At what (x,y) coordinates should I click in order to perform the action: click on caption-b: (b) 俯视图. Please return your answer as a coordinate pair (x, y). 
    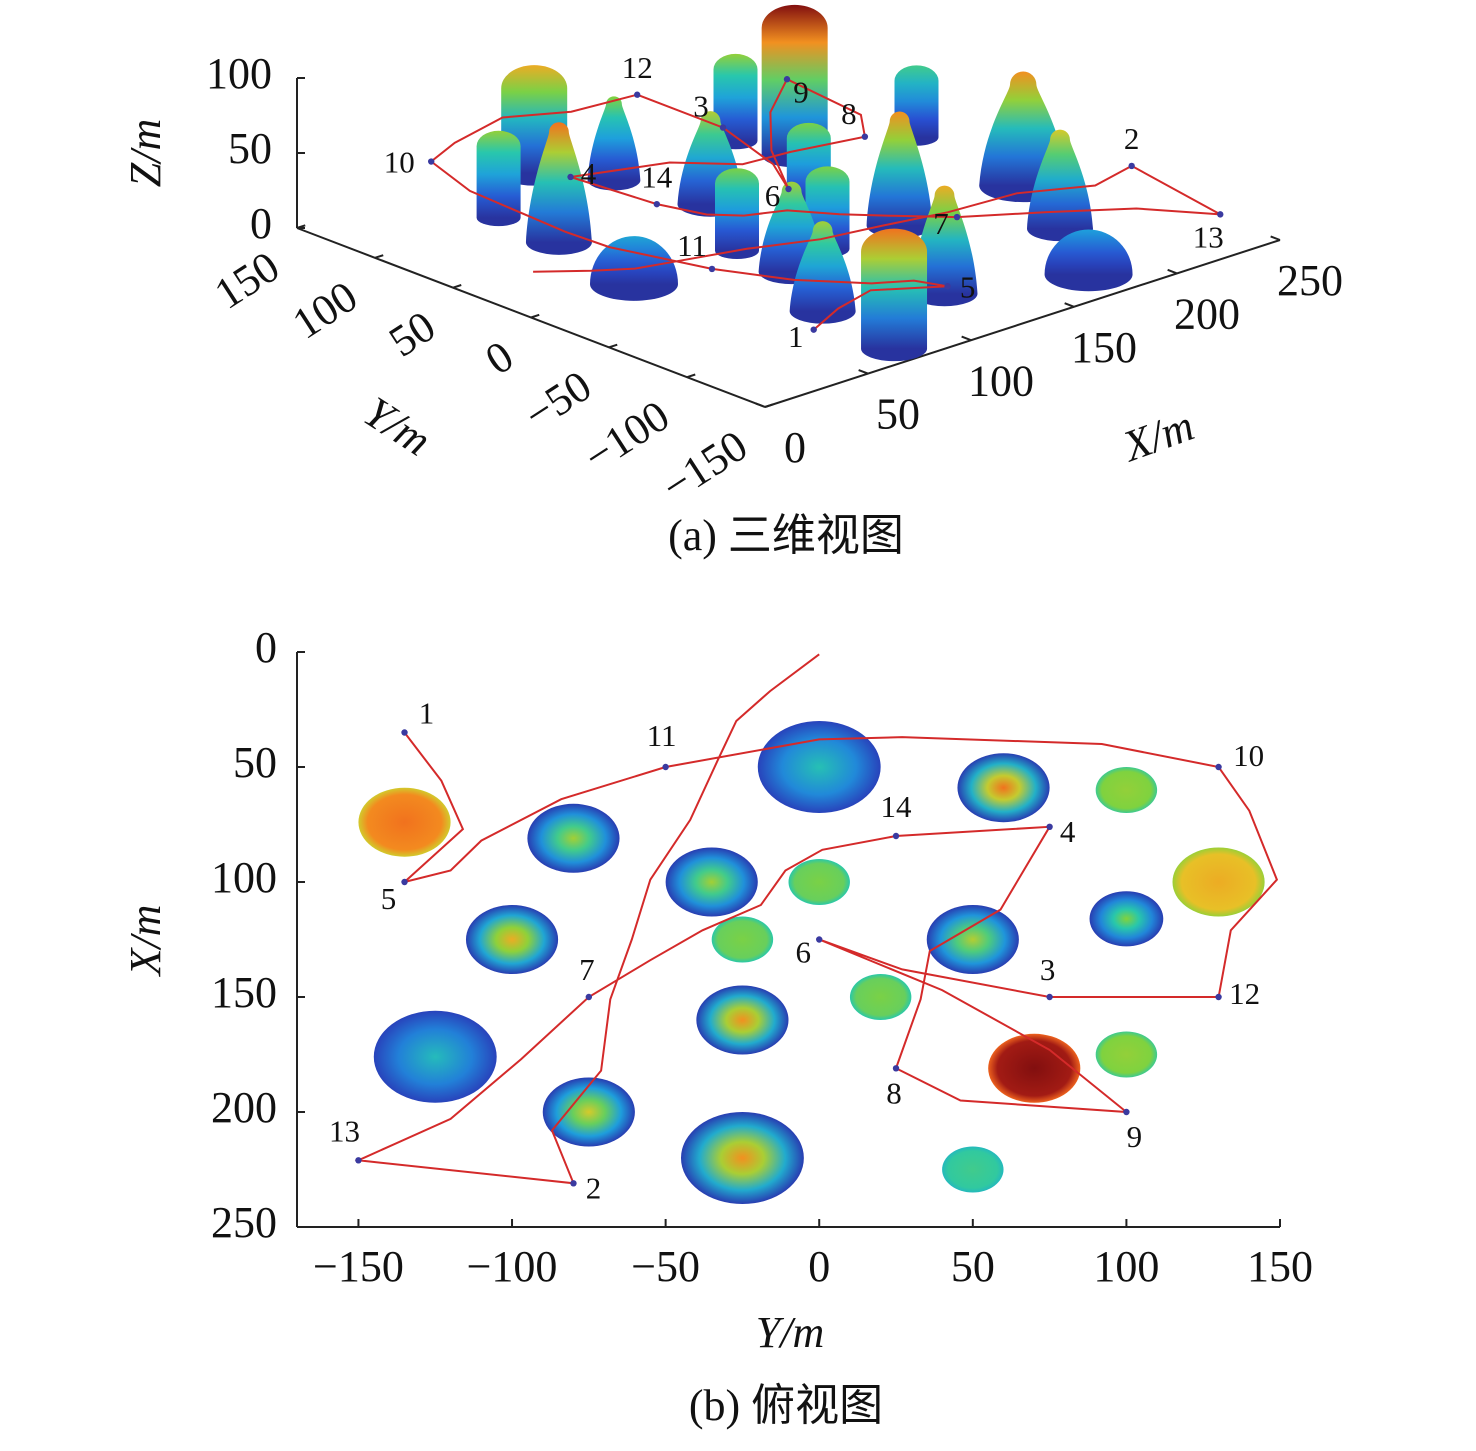
    Looking at the image, I should click on (786, 1405).